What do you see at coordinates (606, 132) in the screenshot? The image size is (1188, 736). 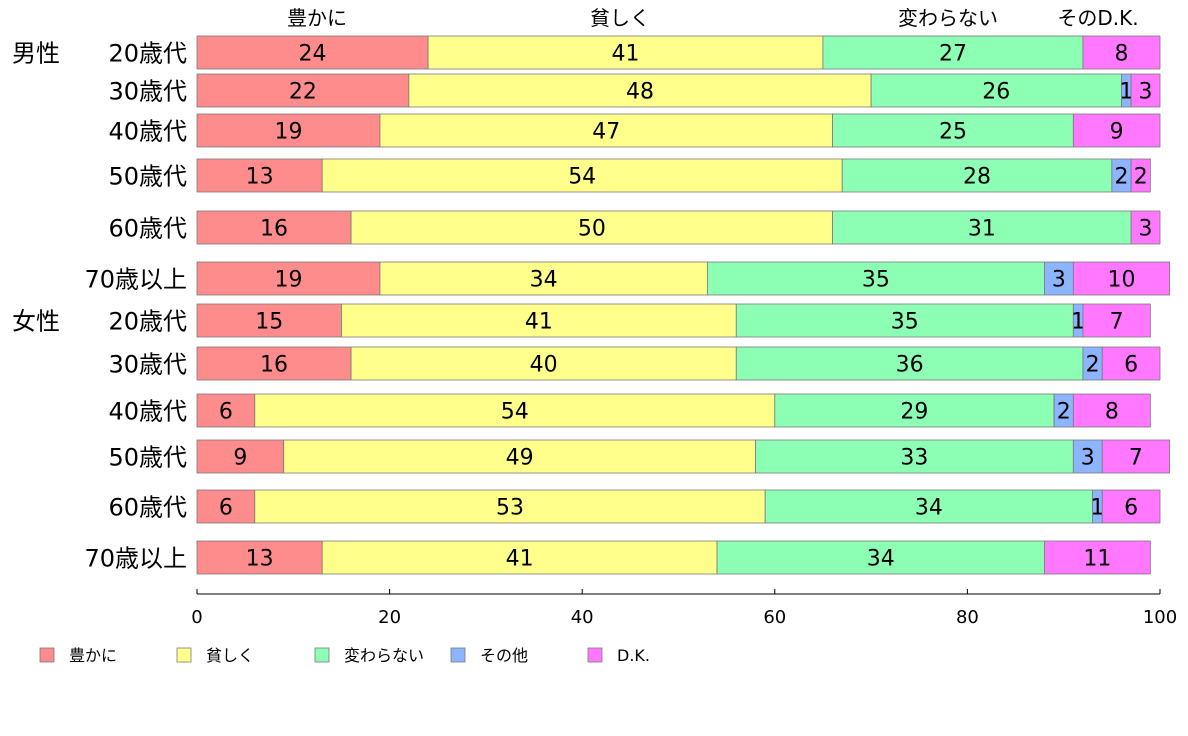 I see `data-label: 47` at bounding box center [606, 132].